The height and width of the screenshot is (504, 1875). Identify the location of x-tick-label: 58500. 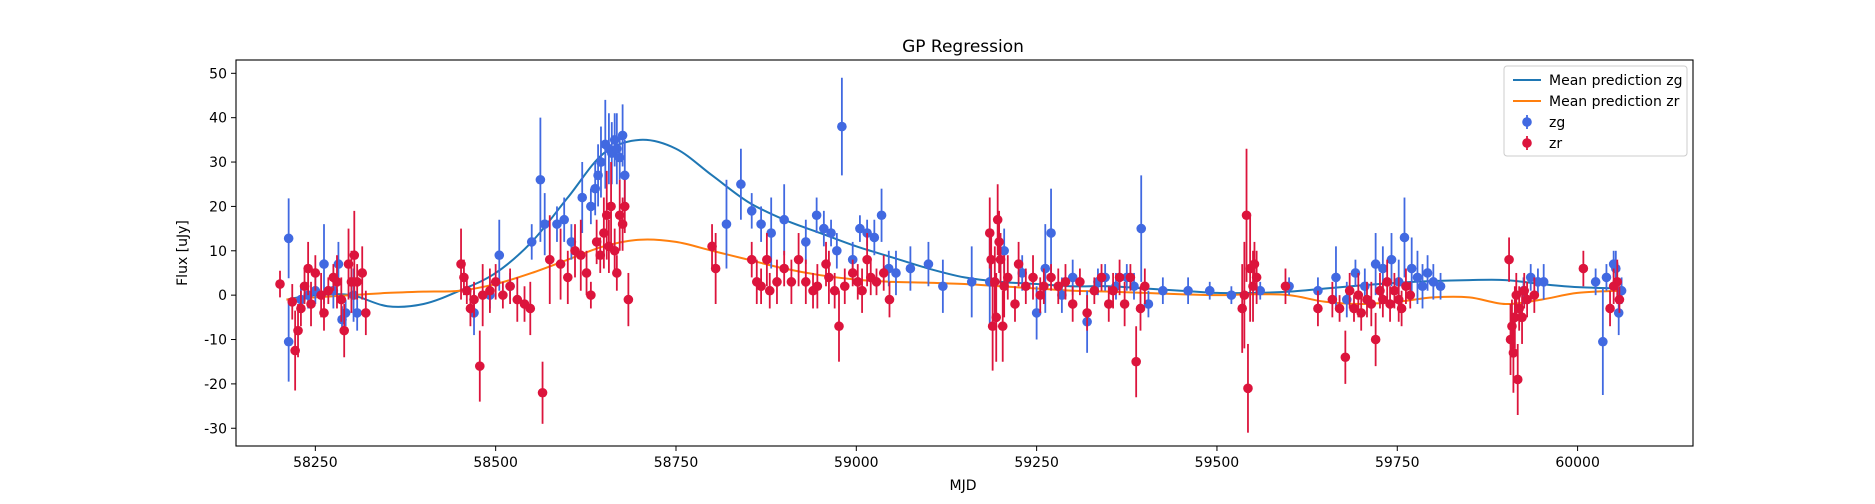
(495, 463).